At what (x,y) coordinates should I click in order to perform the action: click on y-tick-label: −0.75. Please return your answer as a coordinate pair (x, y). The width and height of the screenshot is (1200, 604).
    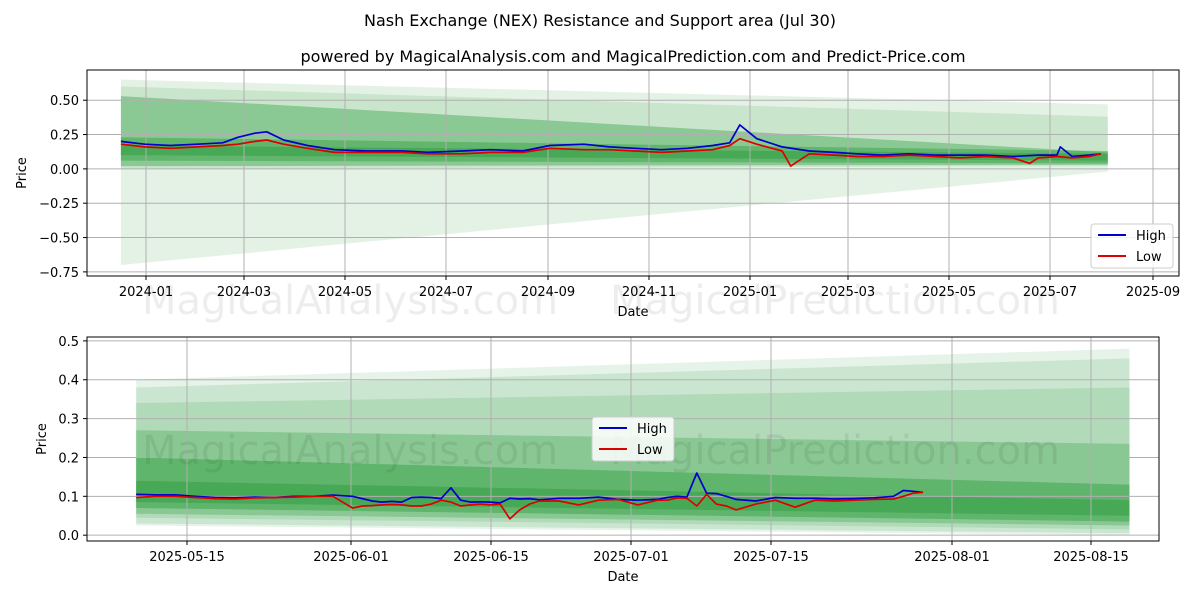
    Looking at the image, I should click on (59, 273).